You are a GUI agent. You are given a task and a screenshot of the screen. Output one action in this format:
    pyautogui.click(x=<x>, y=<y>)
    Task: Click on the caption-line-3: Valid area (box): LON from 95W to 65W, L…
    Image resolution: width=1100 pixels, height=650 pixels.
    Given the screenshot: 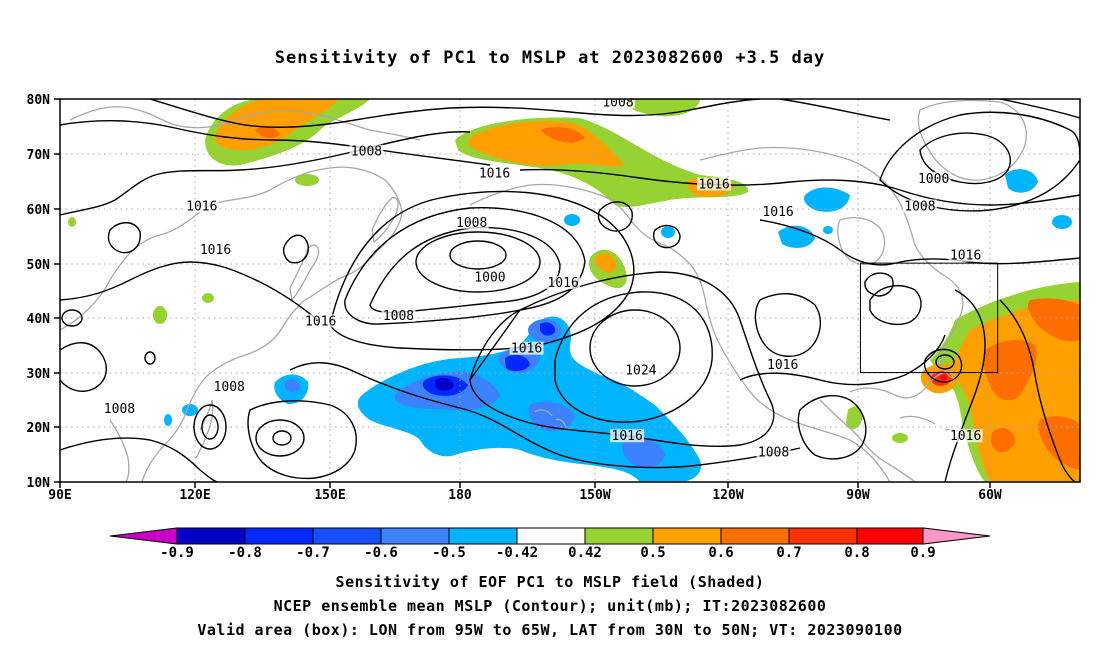 What is the action you would take?
    pyautogui.click(x=550, y=630)
    